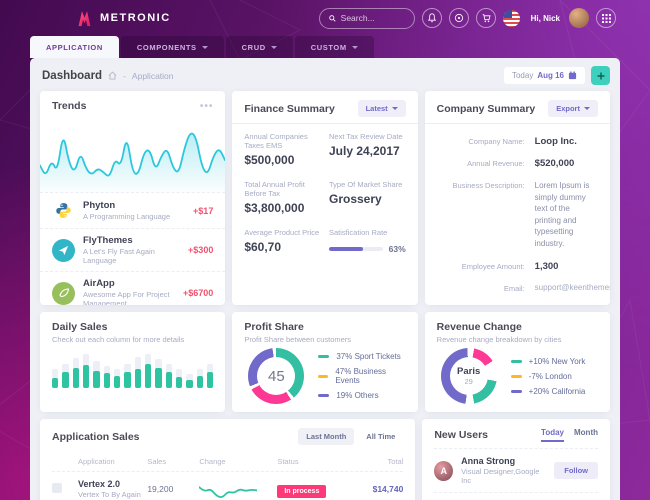 This screenshot has height=500, width=650. Describe the element at coordinates (486, 108) in the screenshot. I see `company-title: Company Summary` at that location.